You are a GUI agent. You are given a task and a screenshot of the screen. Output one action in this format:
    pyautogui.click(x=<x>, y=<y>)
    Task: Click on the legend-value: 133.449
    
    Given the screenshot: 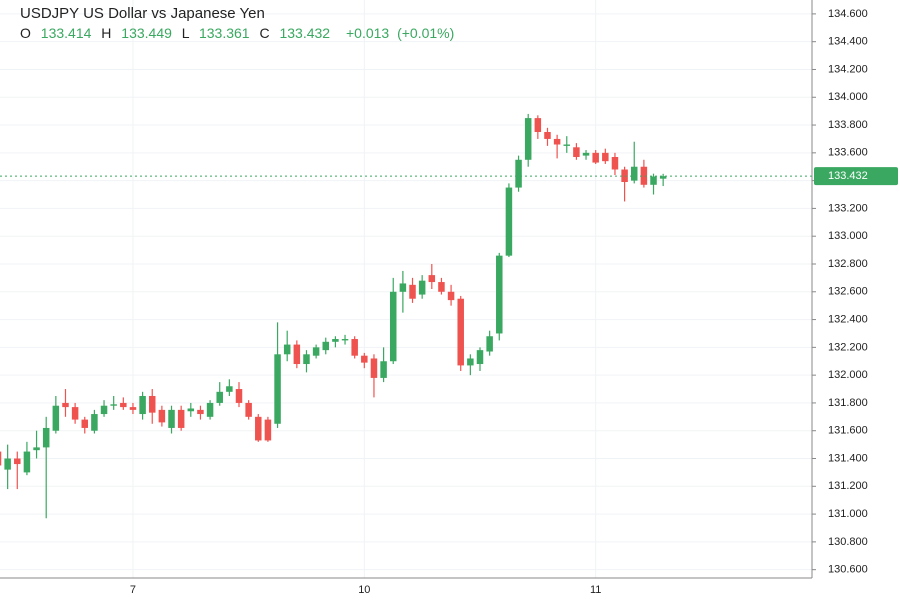 What is the action you would take?
    pyautogui.click(x=146, y=33)
    